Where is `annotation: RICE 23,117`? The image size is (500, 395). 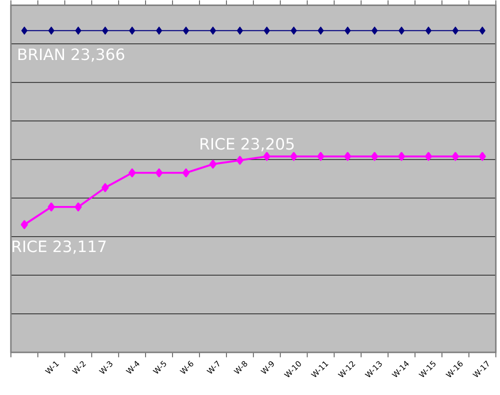
annotation: RICE 23,117 is located at coordinates (59, 247).